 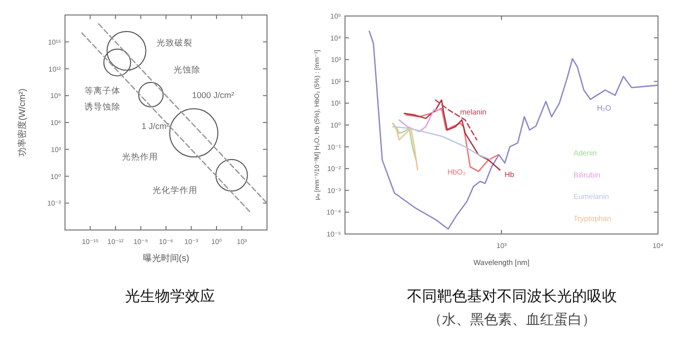 What do you see at coordinates (512, 296) in the screenshot?
I see `text: 不同靶色基对不同波长光的吸收` at bounding box center [512, 296].